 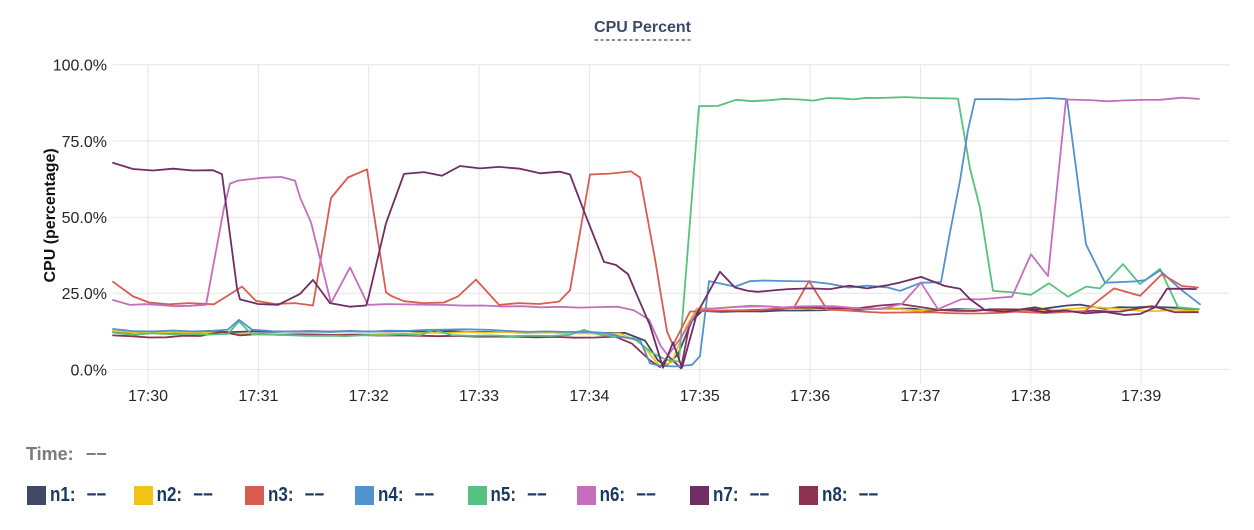 I want to click on svg-text: 50.0%, so click(x=84, y=218).